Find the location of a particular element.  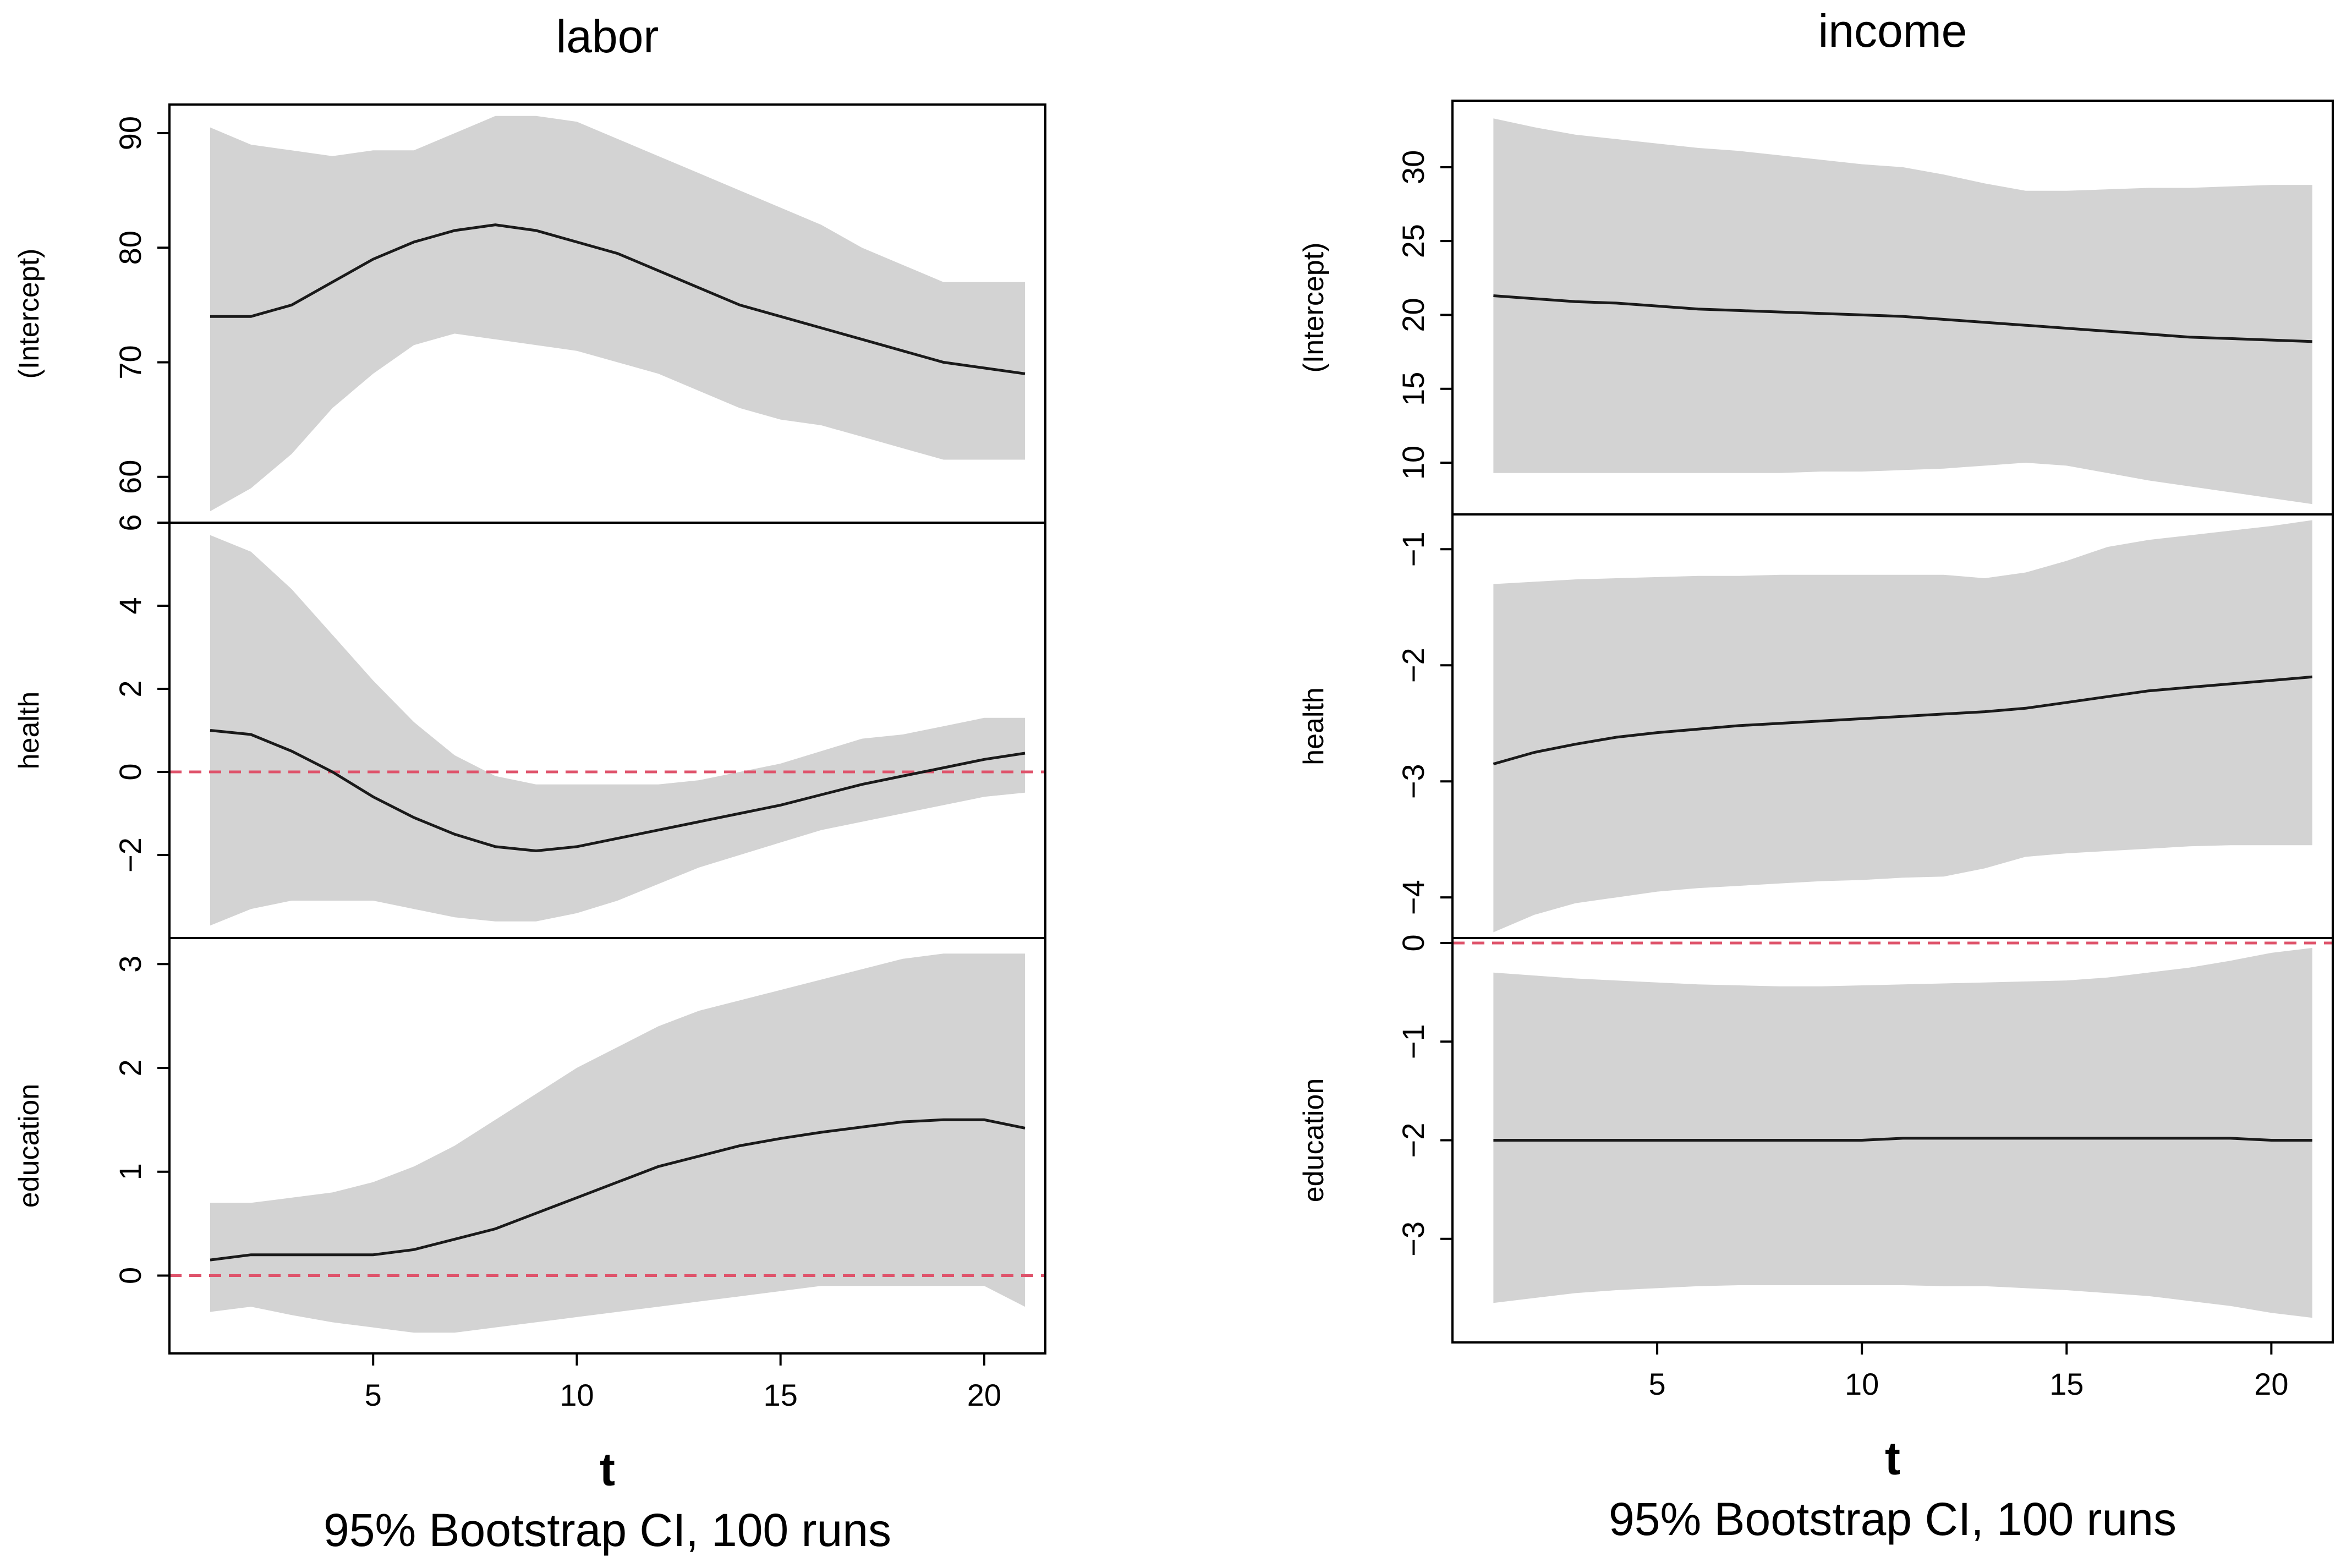

y-tick-label: 10 is located at coordinates (1413, 463).